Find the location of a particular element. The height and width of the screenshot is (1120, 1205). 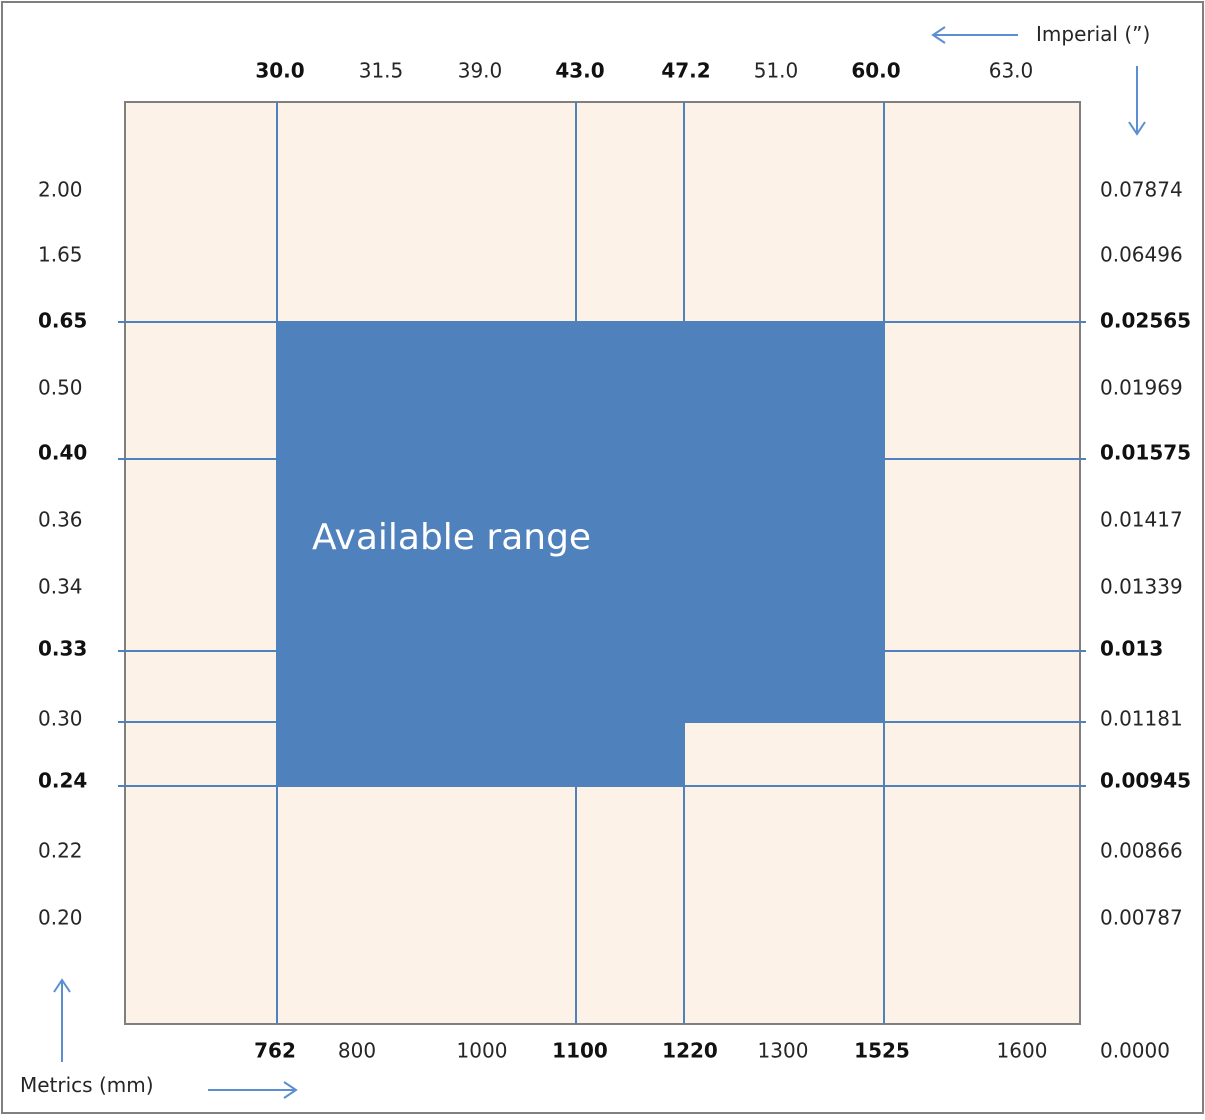

right-axis-label-8: 0.01181 is located at coordinates (1141, 719).